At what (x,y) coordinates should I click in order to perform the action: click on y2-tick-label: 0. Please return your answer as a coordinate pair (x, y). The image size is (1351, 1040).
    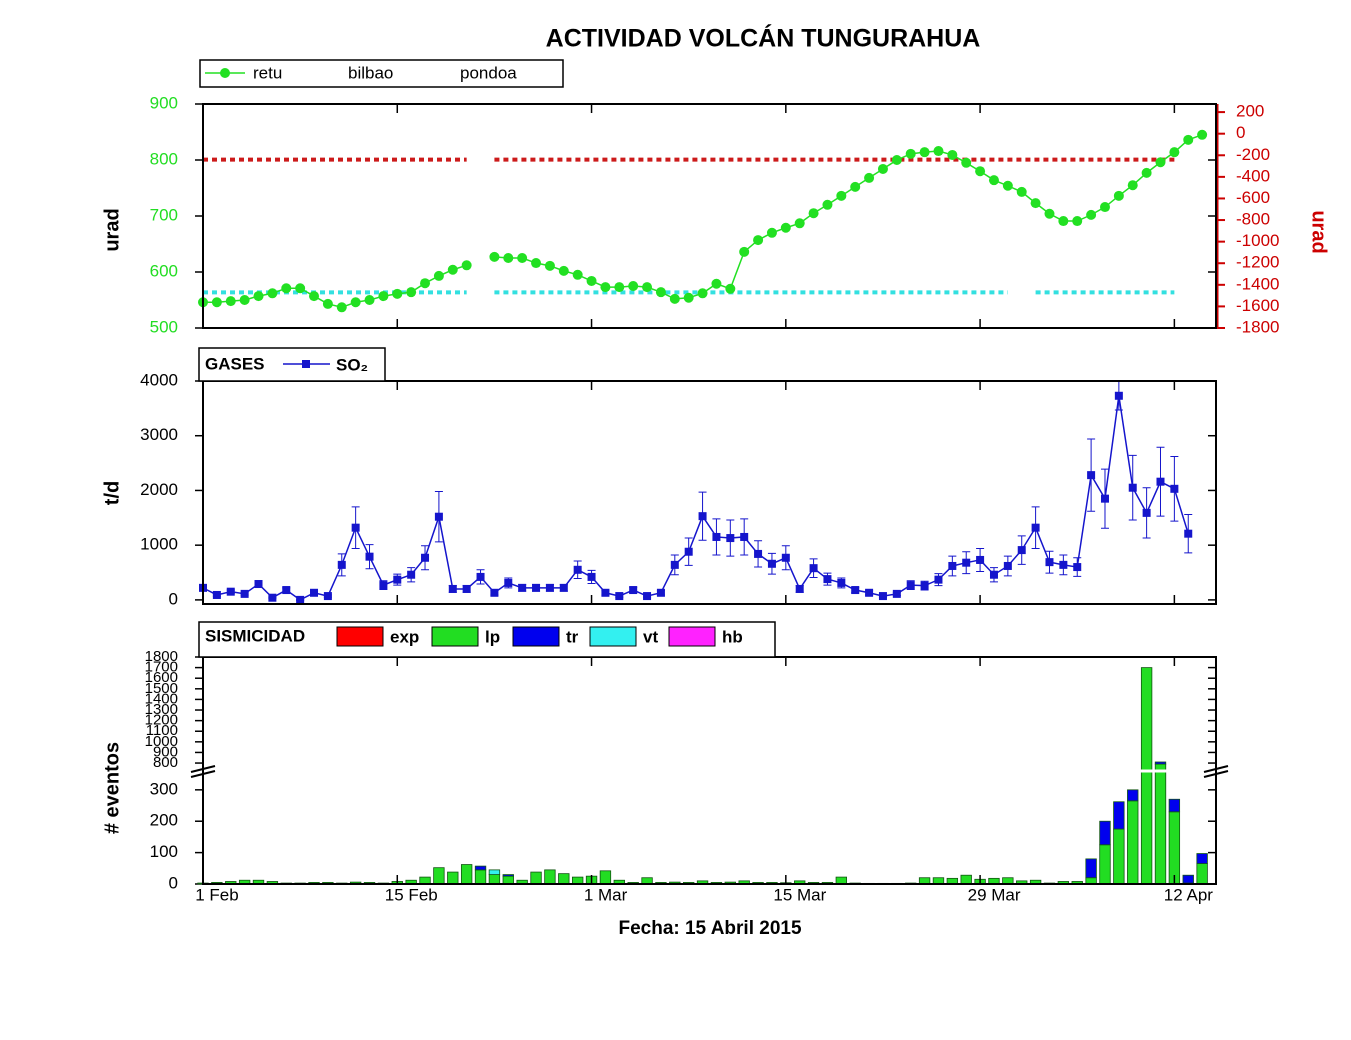
    Looking at the image, I should click on (1240, 132).